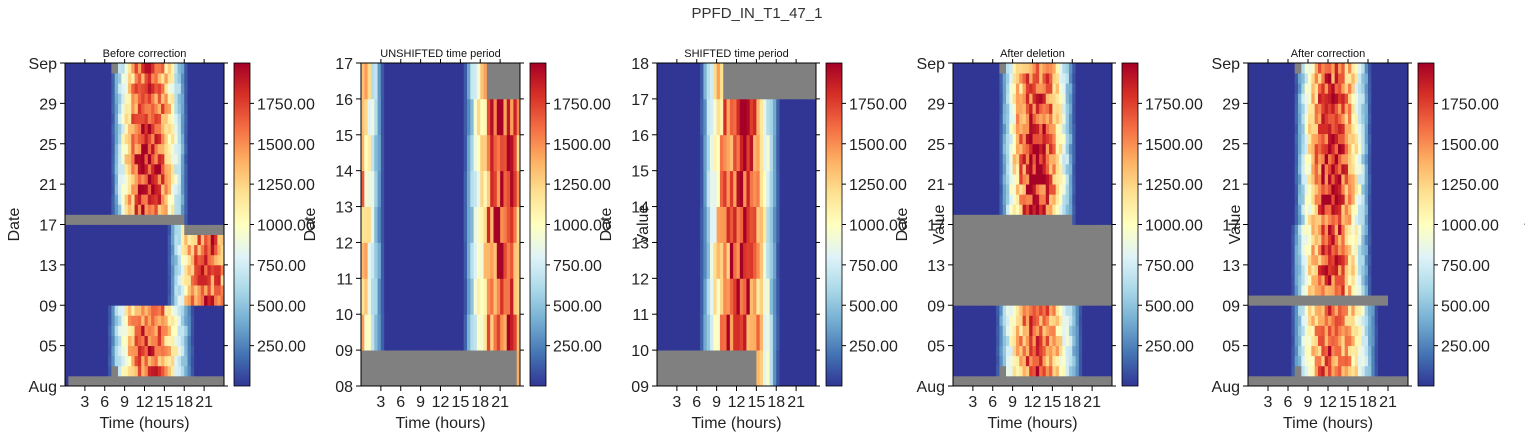 The image size is (1525, 439). What do you see at coordinates (344, 100) in the screenshot?
I see `y-tick-label: 16` at bounding box center [344, 100].